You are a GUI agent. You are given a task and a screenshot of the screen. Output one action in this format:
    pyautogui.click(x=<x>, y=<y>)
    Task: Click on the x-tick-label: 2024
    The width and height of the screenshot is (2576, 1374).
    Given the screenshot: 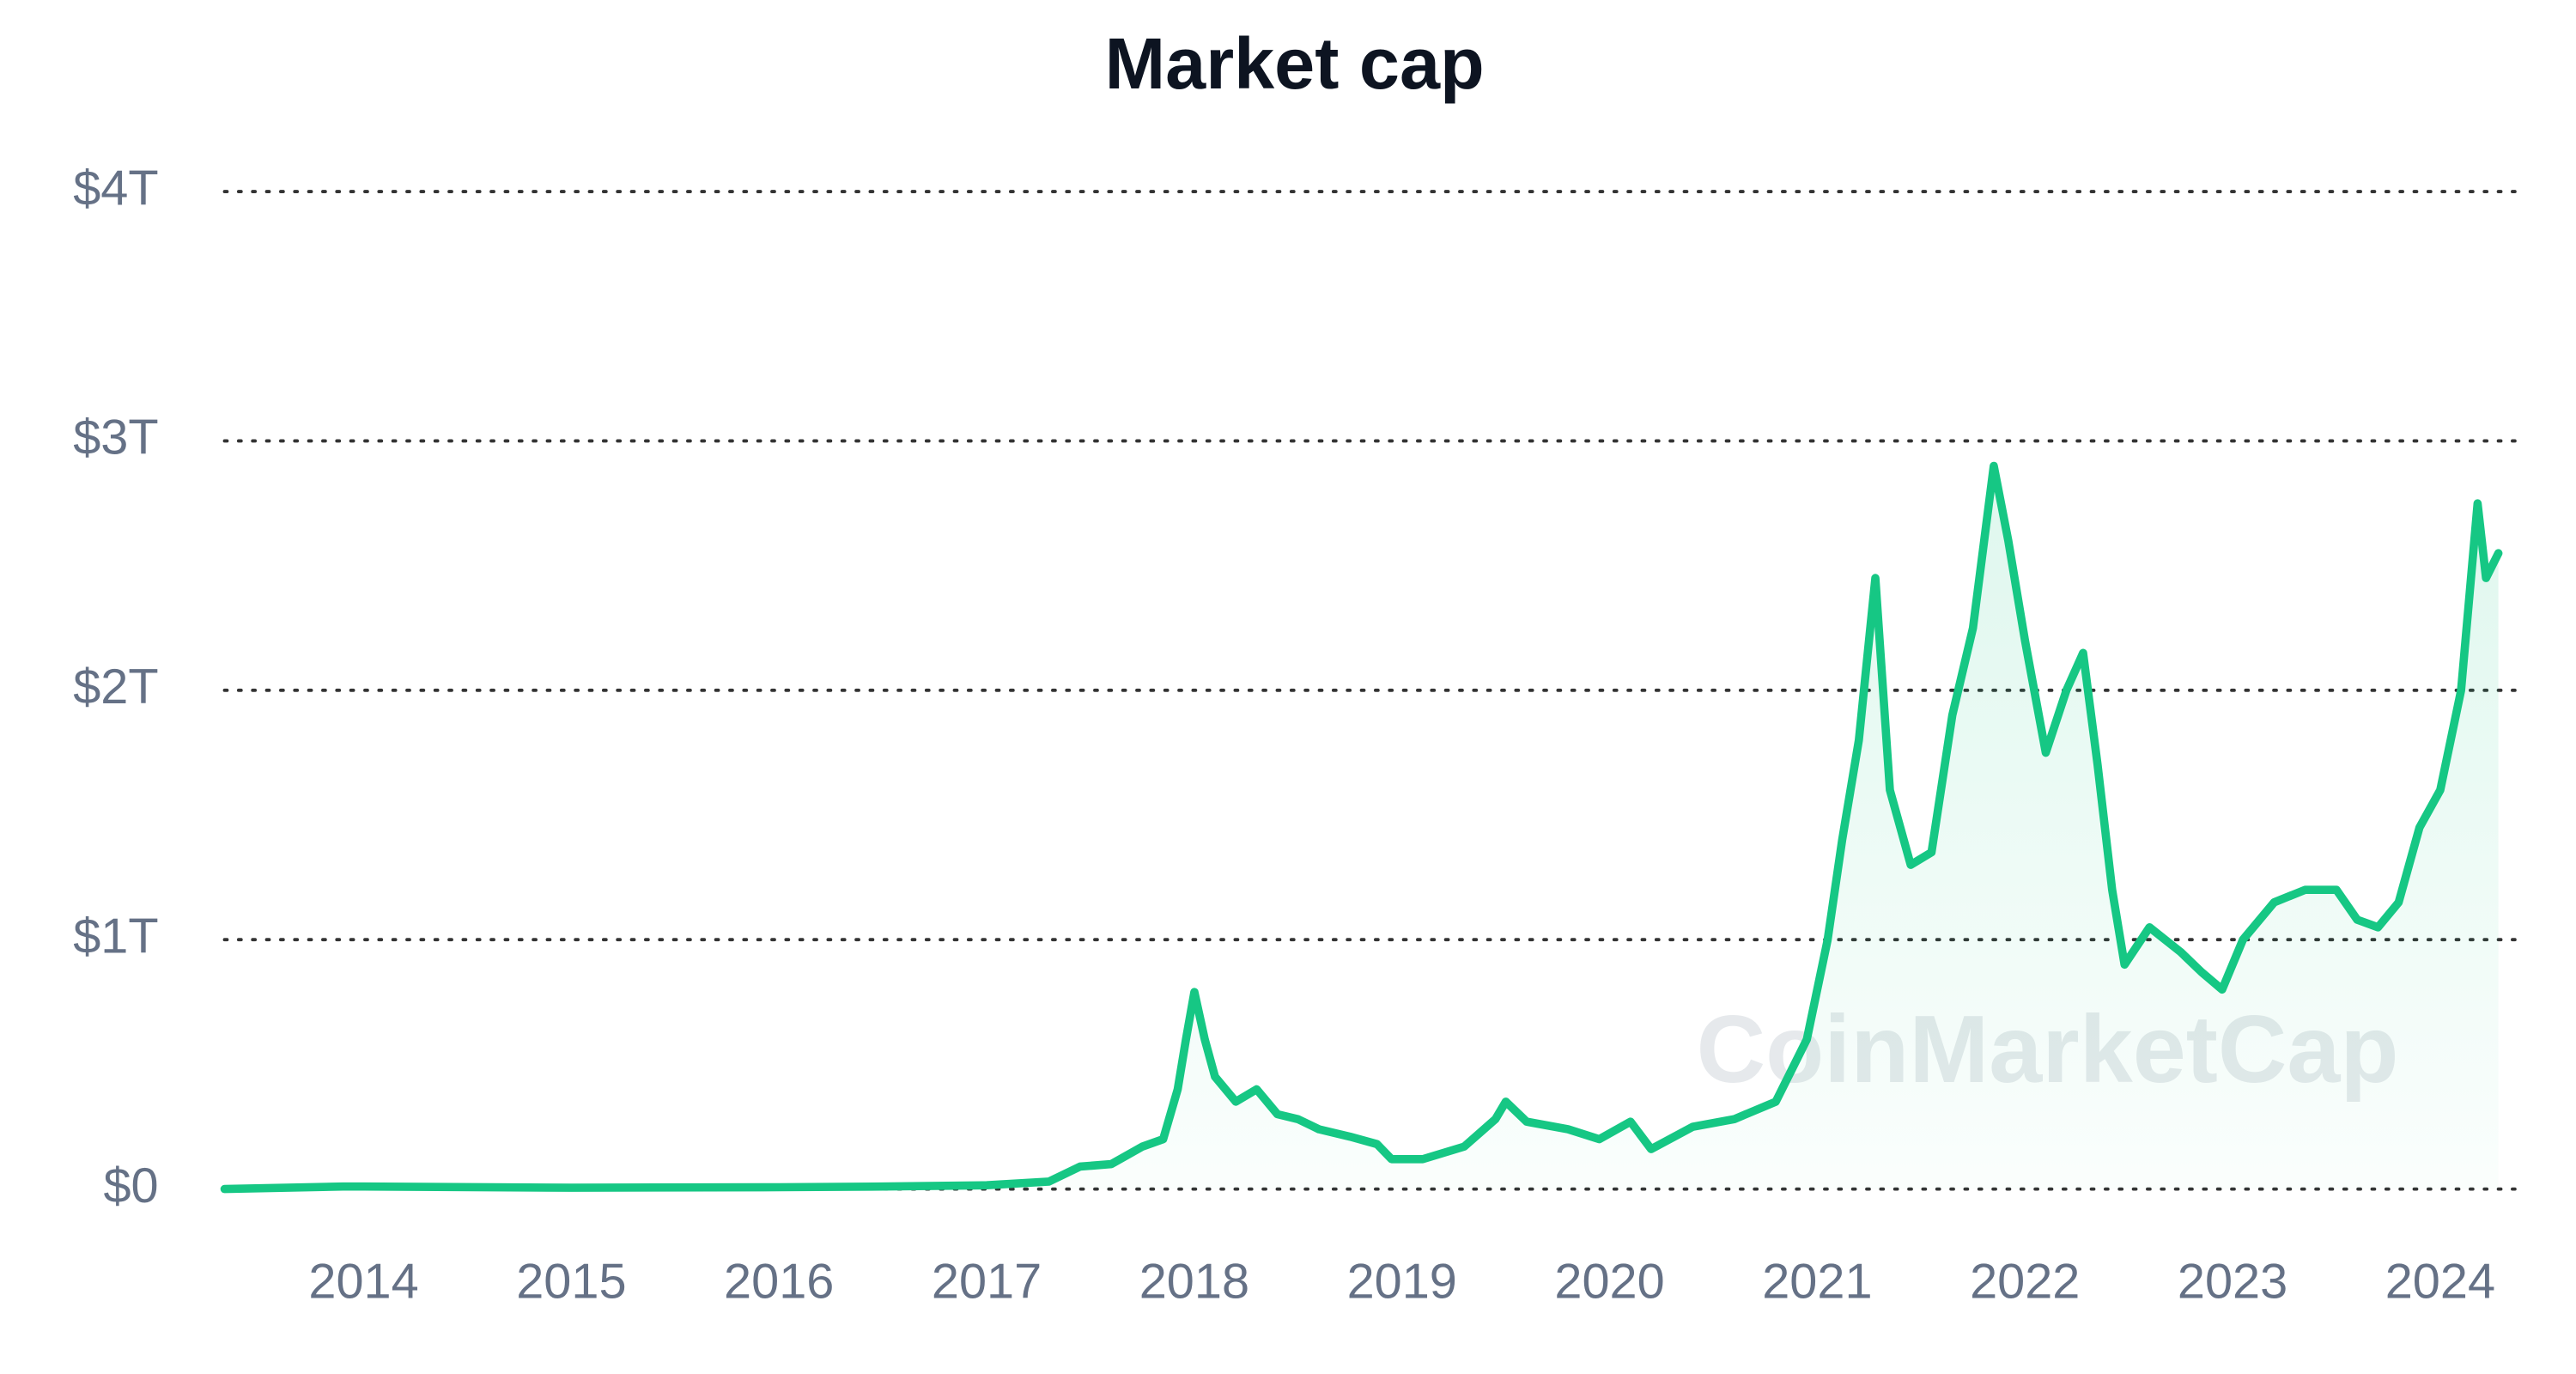 What is the action you would take?
    pyautogui.click(x=2440, y=1281)
    